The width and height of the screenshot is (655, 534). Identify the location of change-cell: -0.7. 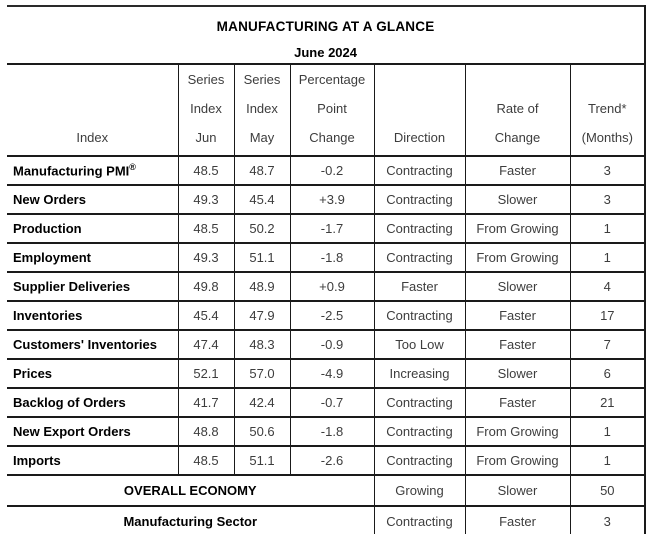
(332, 403).